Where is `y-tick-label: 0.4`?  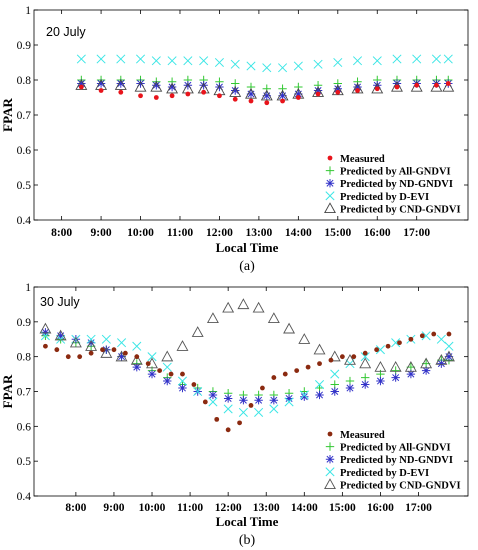 y-tick-label: 0.4 is located at coordinates (24, 221).